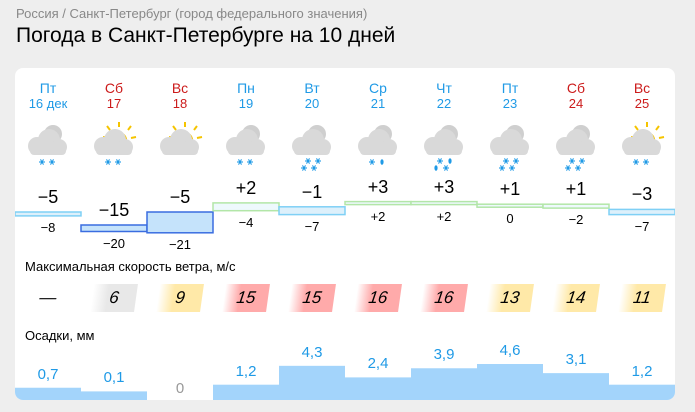 The height and width of the screenshot is (412, 695). Describe the element at coordinates (510, 219) in the screenshot. I see `night-temperature: 0` at that location.